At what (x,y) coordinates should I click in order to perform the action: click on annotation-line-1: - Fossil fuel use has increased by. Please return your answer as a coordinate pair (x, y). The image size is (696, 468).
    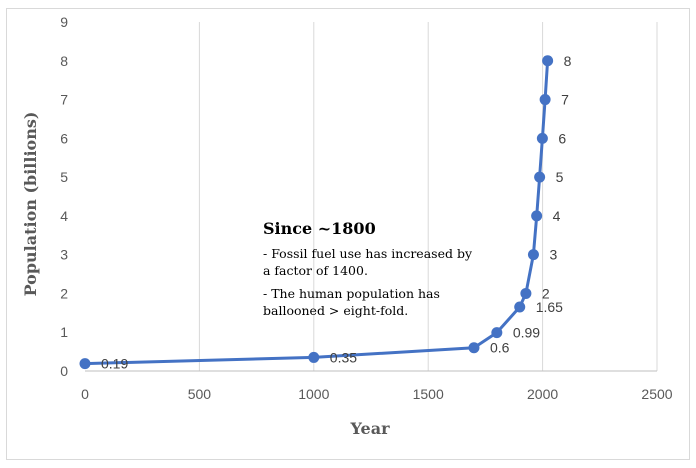
    Looking at the image, I should click on (368, 253).